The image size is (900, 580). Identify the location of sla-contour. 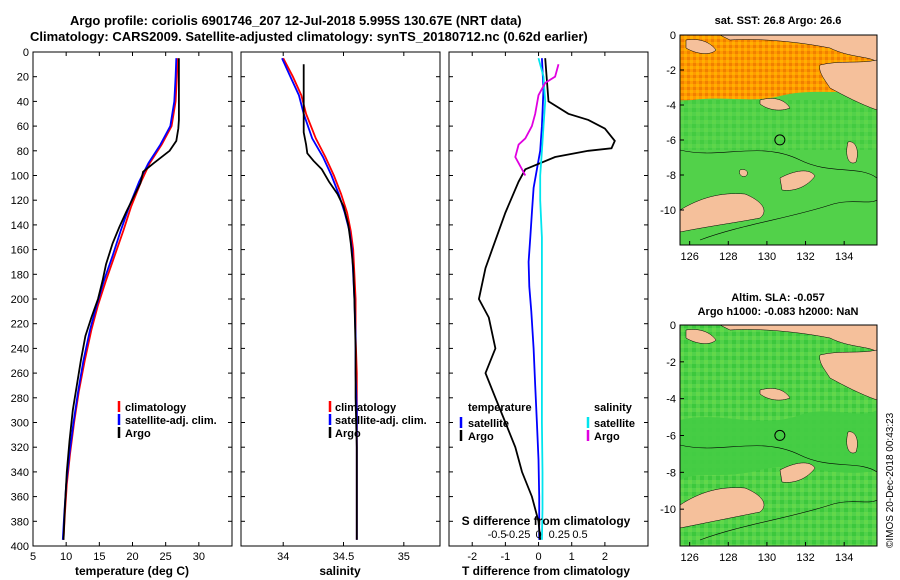
(778, 458).